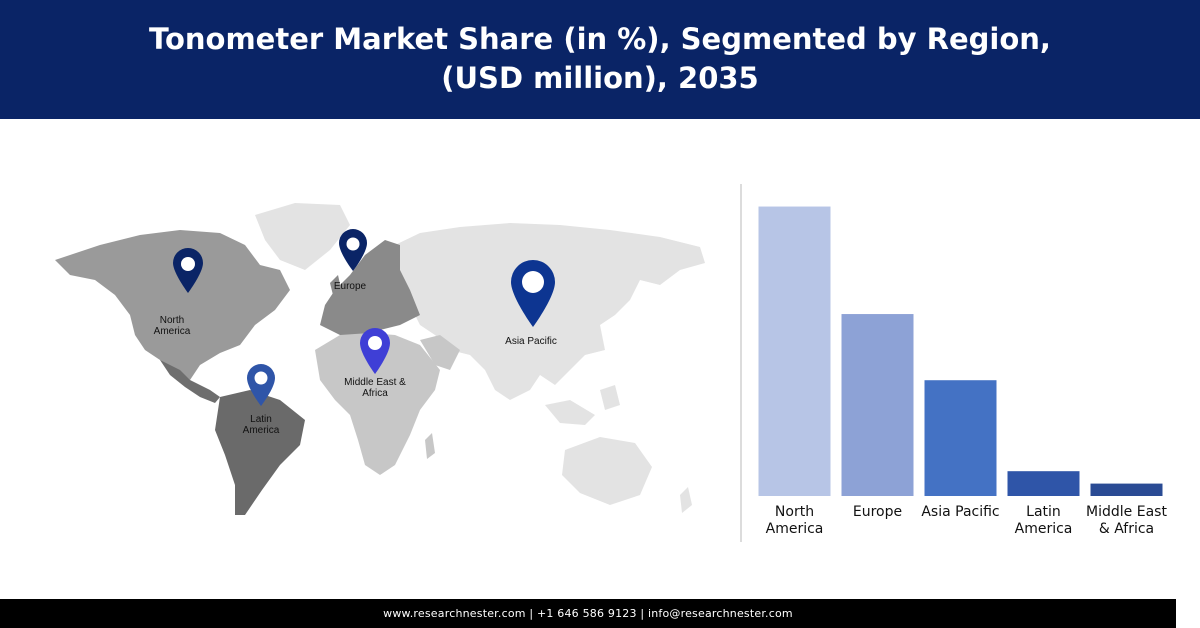 This screenshot has height=628, width=1200. I want to click on pin-middle-east-africa, so click(375, 351).